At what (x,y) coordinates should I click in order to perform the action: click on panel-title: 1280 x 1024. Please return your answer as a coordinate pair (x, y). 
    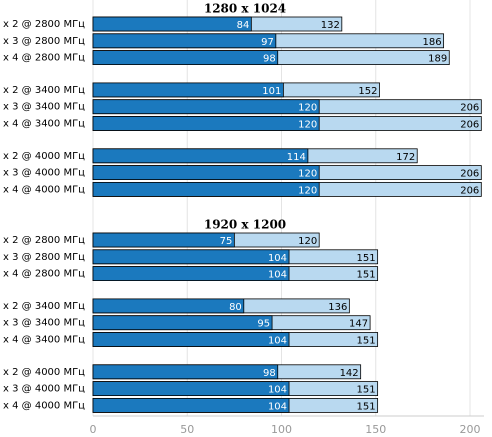
    Looking at the image, I should click on (245, 9).